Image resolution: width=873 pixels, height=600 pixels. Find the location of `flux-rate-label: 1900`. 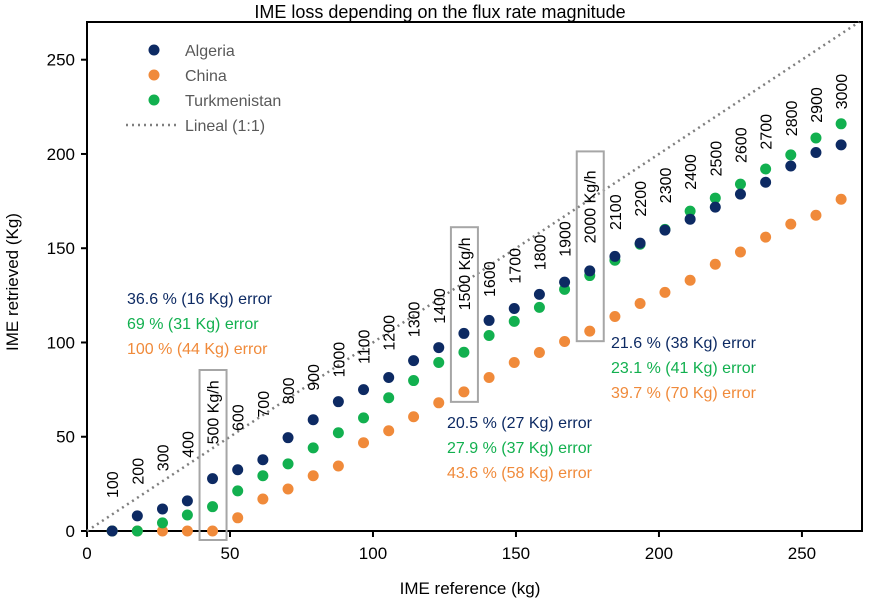

flux-rate-label: 1900 is located at coordinates (566, 239).